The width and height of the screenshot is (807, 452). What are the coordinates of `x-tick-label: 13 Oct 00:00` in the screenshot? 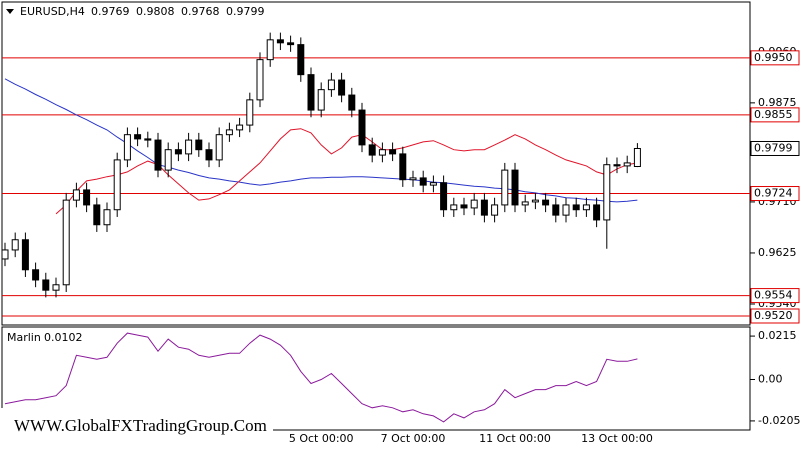 It's located at (617, 438).